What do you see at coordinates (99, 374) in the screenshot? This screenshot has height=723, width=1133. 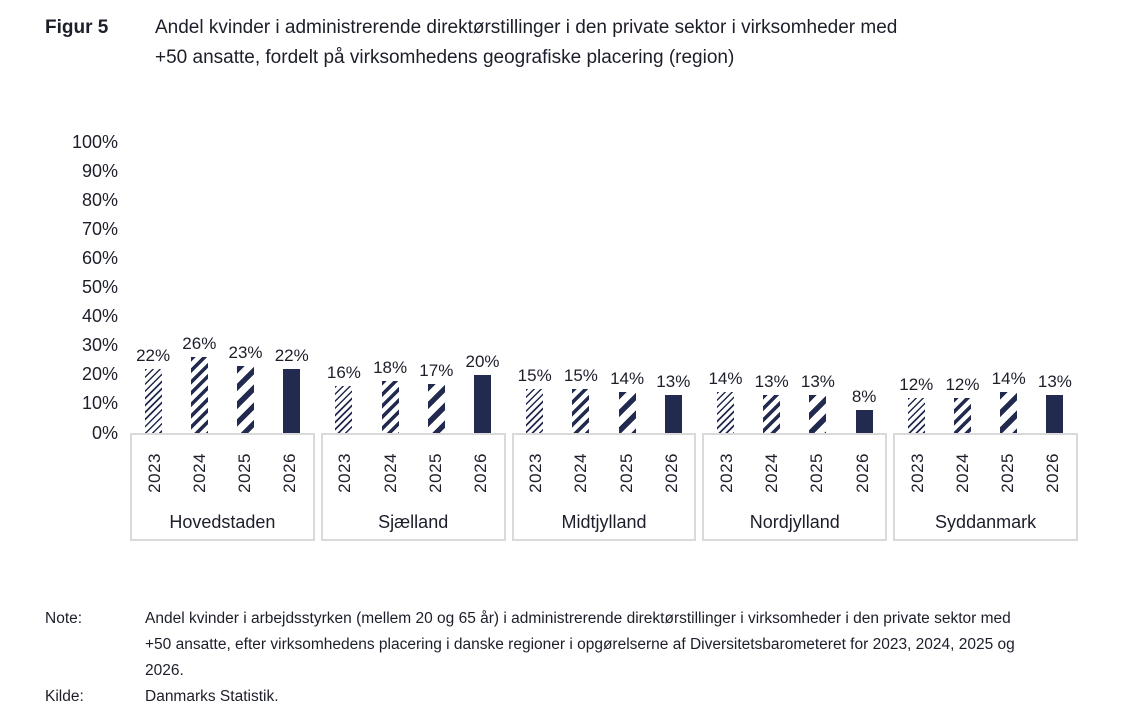 I see `y-axis-tick-label: 20%` at bounding box center [99, 374].